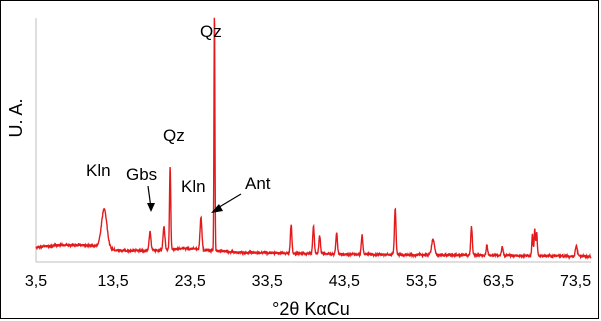 This screenshot has width=601, height=321. I want to click on x-tick-label: 53,5, so click(421, 281).